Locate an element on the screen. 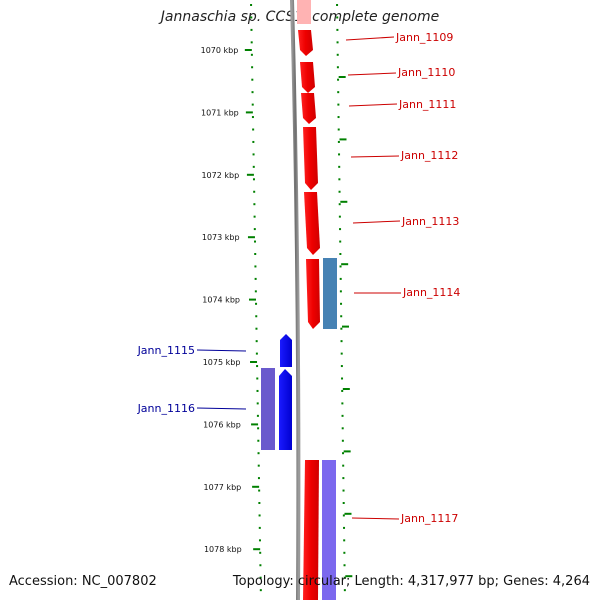 The height and width of the screenshot is (600, 600). gene-label-jann-1110: Jann_1110 is located at coordinates (426, 72).